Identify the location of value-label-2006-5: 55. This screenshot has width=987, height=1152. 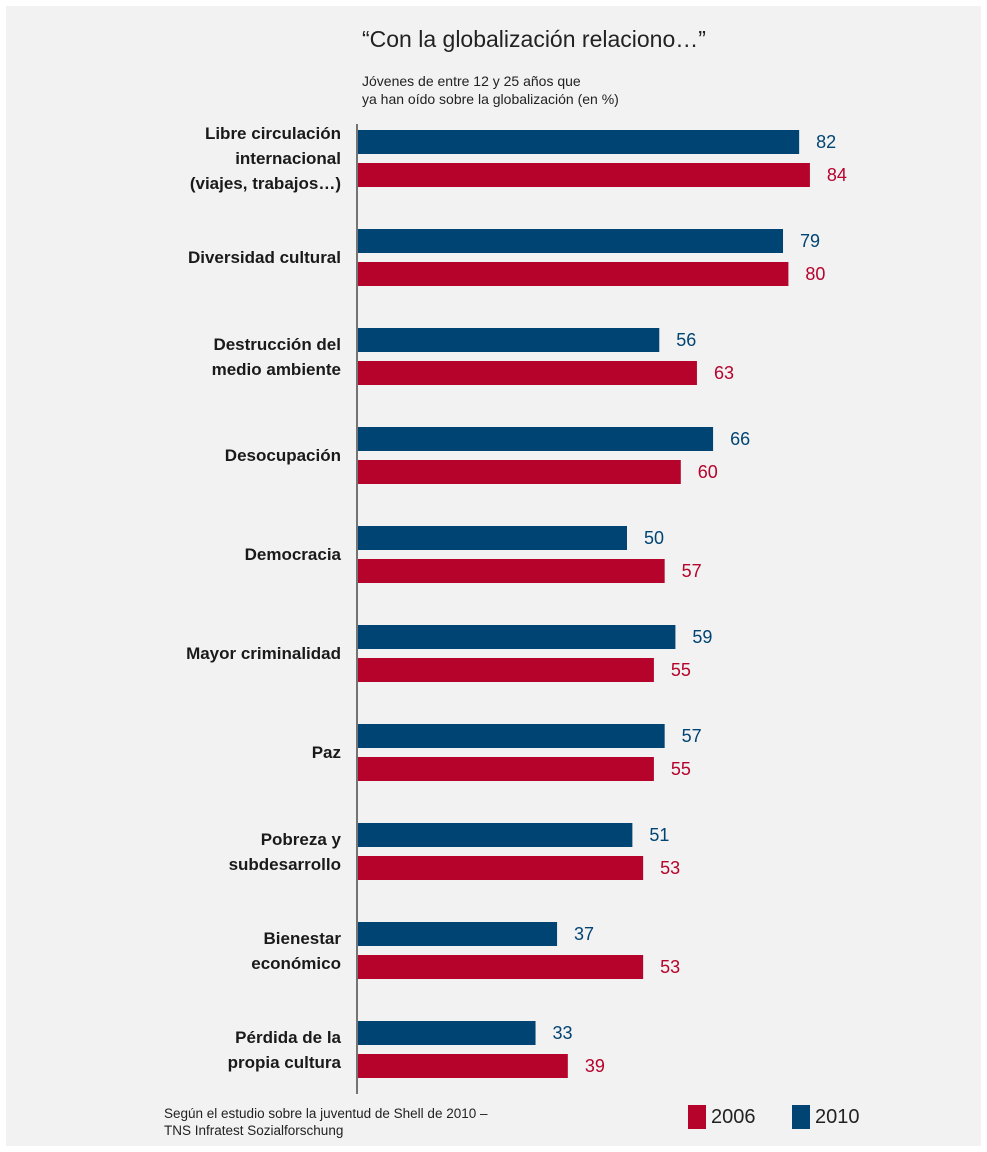
(680, 670).